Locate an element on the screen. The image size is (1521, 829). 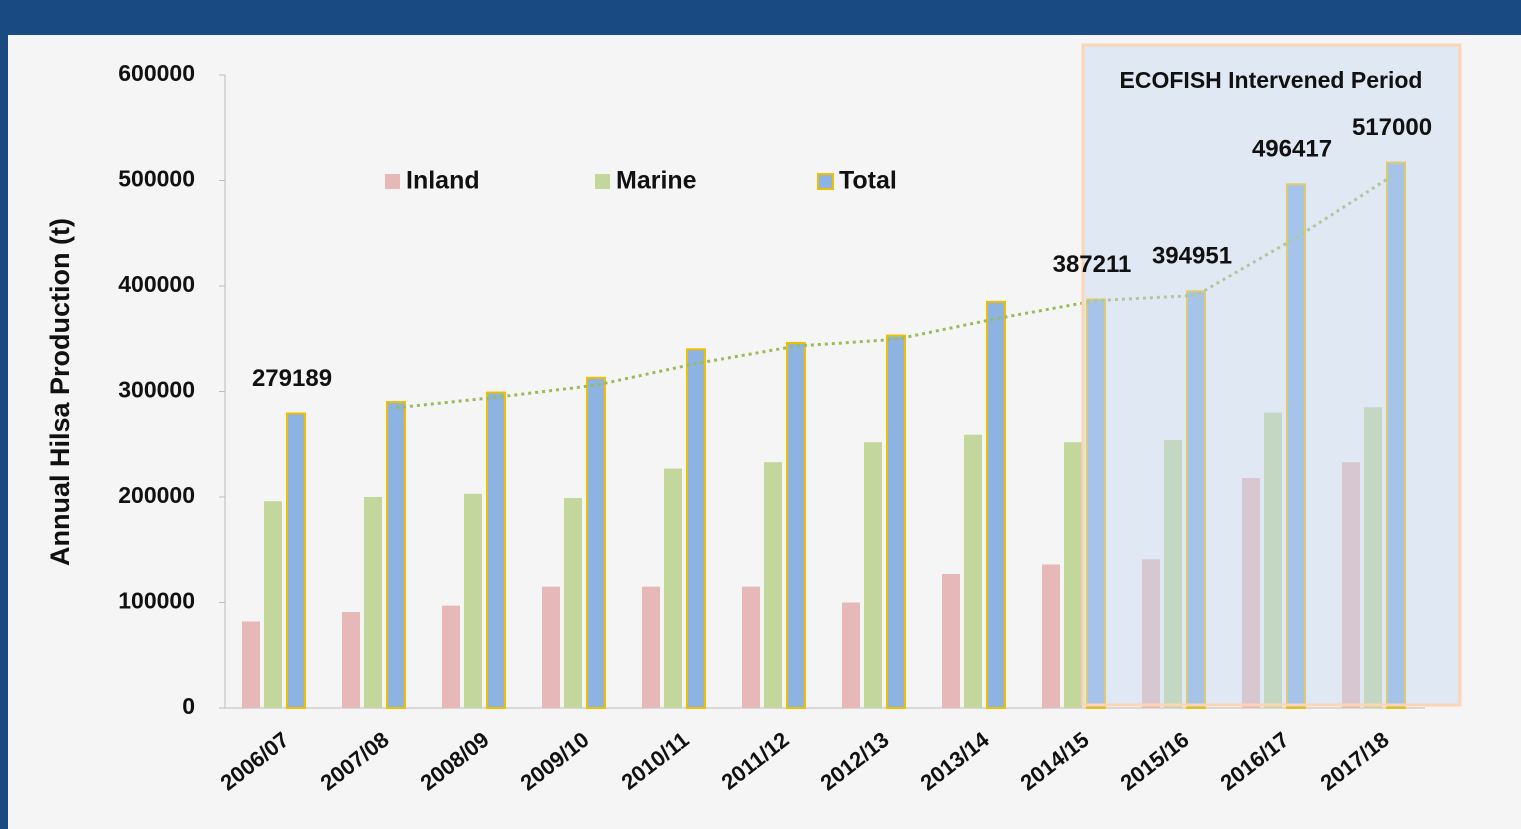
y-tick-label: 400000 is located at coordinates (156, 284).